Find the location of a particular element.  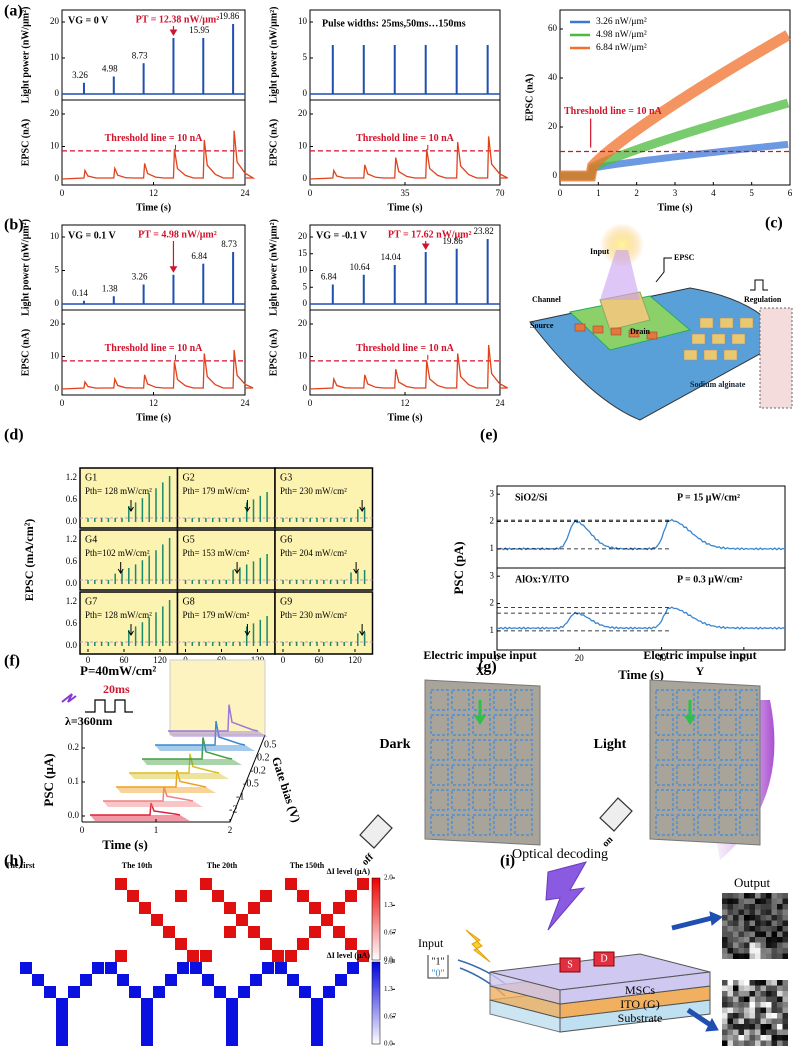

y-tick-label: 15 is located at coordinates (303, 253).